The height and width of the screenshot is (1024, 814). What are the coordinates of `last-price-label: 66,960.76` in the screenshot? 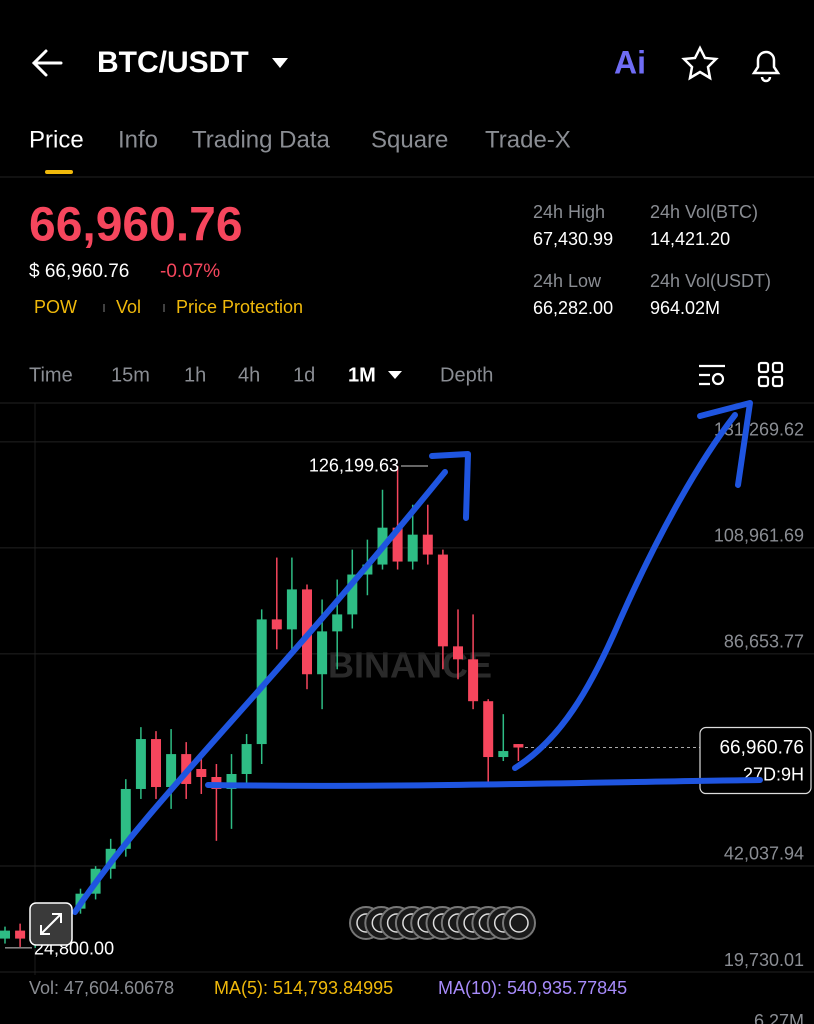 It's located at (761, 748).